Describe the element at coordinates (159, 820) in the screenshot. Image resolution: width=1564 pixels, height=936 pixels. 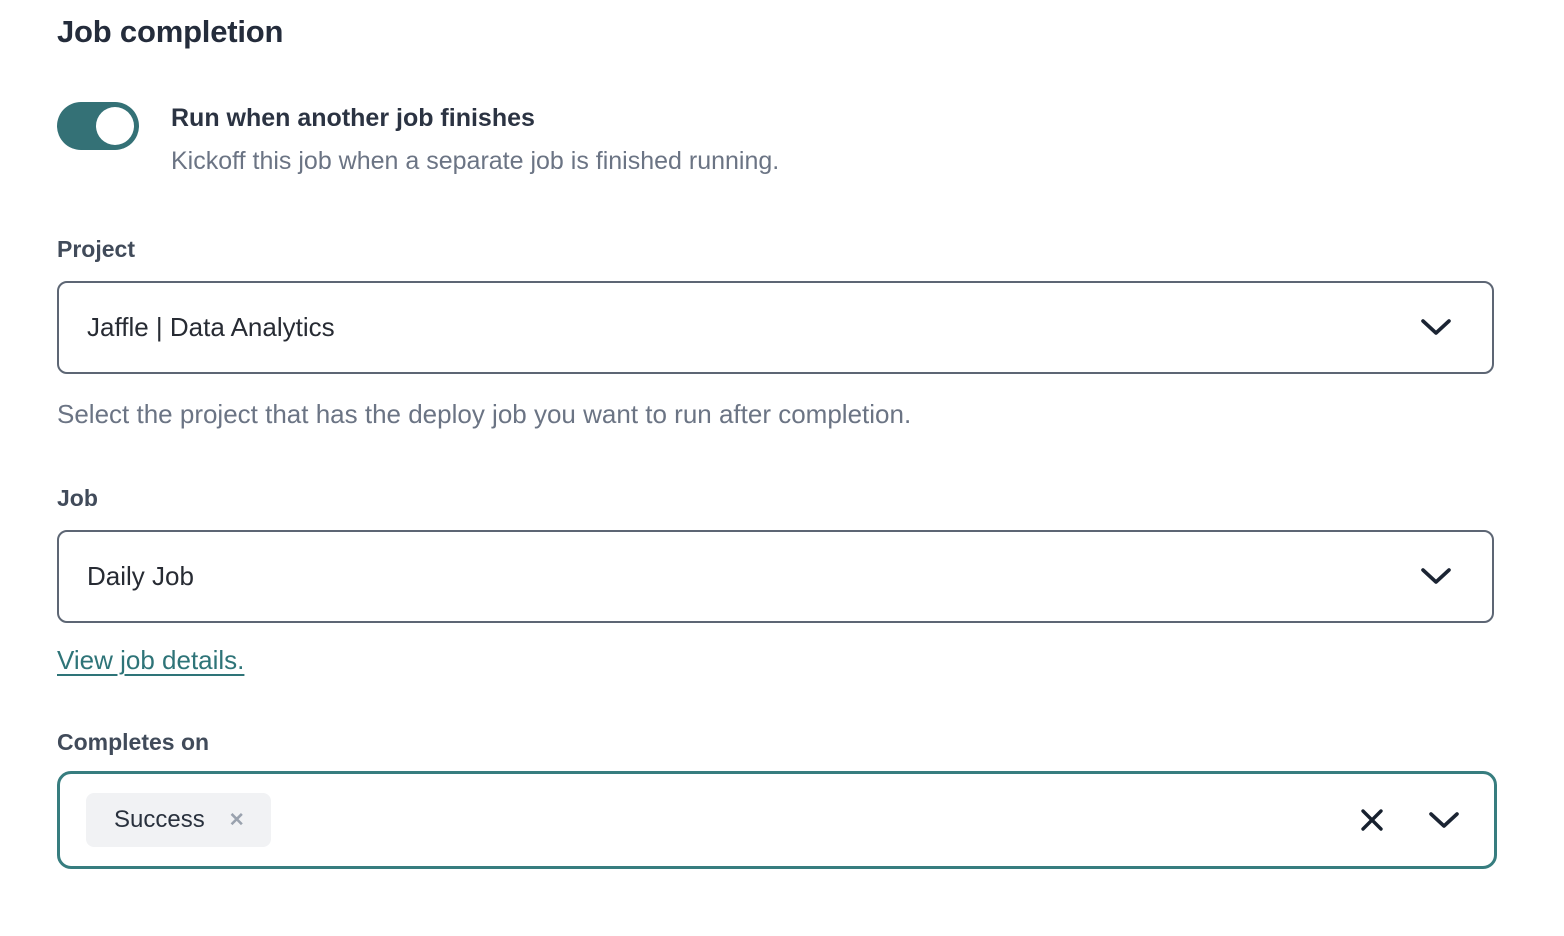
I see `tag-label: Success` at that location.